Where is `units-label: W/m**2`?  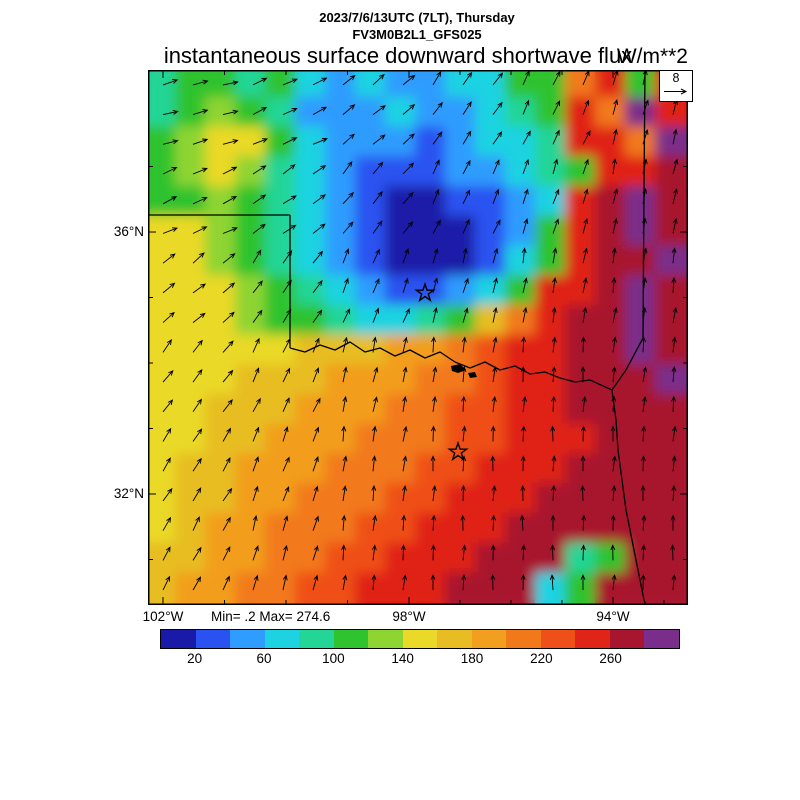 units-label: W/m**2 is located at coordinates (652, 56).